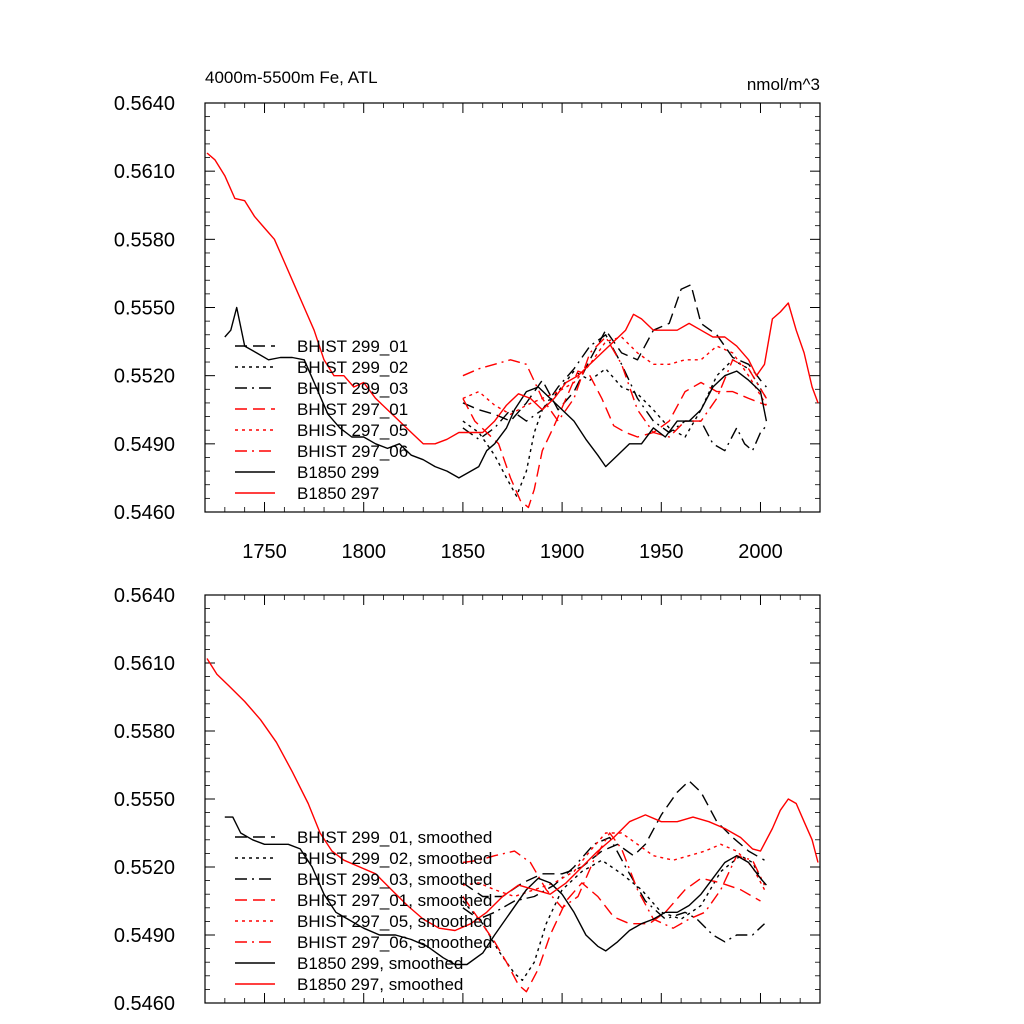 The height and width of the screenshot is (1024, 1024). What do you see at coordinates (394, 921) in the screenshot?
I see `legend-label: BHIST 297_05, smoothed` at bounding box center [394, 921].